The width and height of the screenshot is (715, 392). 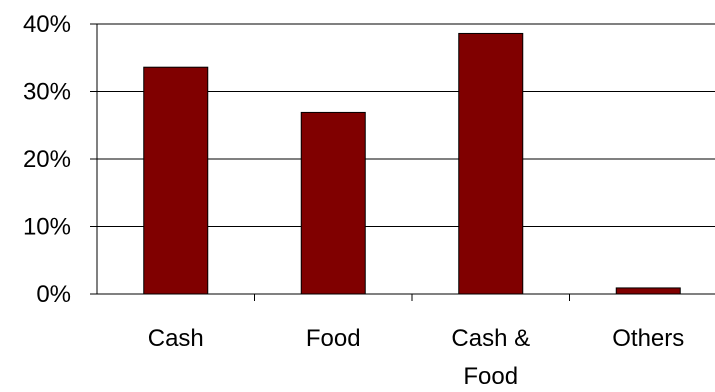 I want to click on y-tick-label-2: 20%, so click(x=47, y=159).